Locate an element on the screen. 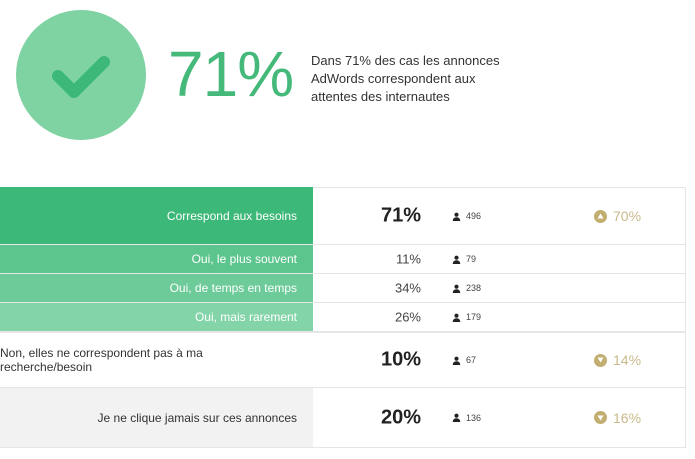 Image resolution: width=695 pixels, height=459 pixels. row-count: 496 is located at coordinates (466, 216).